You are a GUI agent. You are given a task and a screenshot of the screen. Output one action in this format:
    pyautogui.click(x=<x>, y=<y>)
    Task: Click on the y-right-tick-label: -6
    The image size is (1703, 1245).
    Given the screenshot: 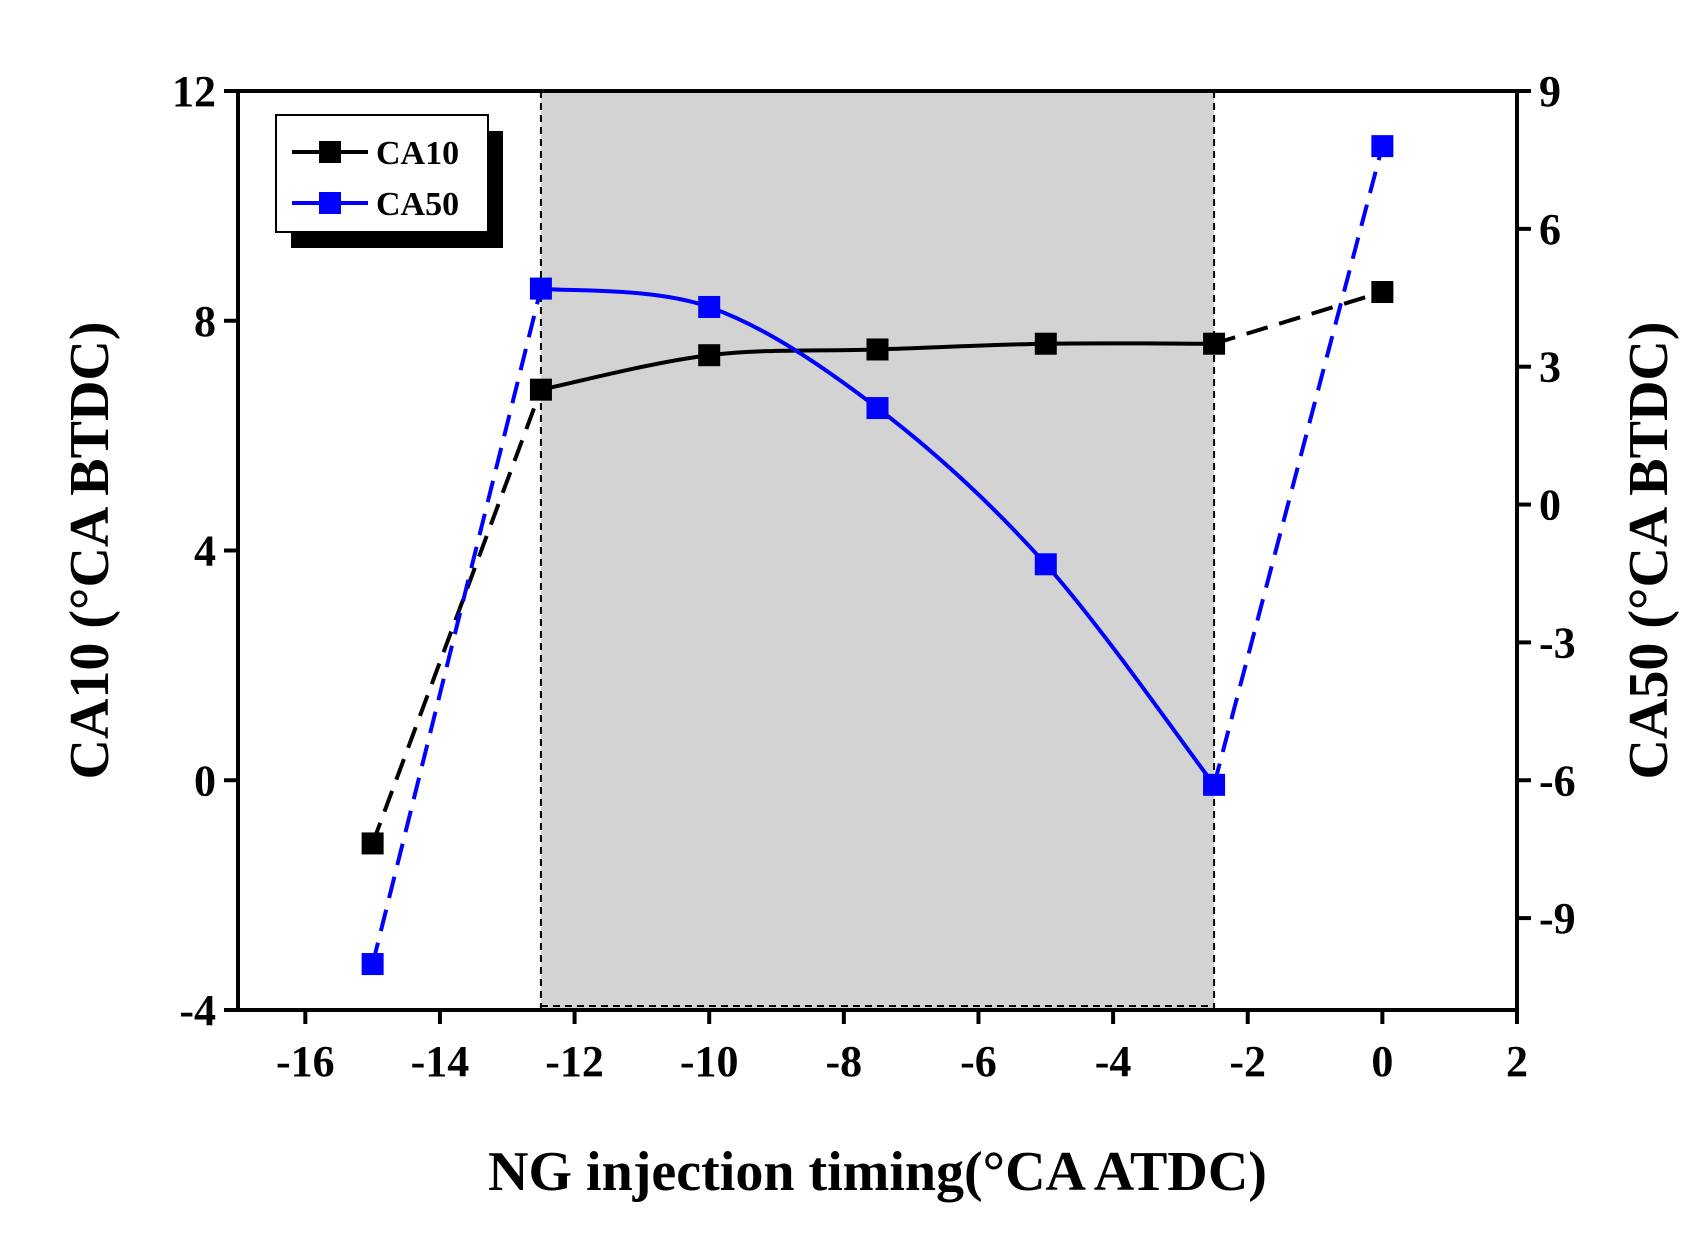 What is the action you would take?
    pyautogui.click(x=1557, y=780)
    